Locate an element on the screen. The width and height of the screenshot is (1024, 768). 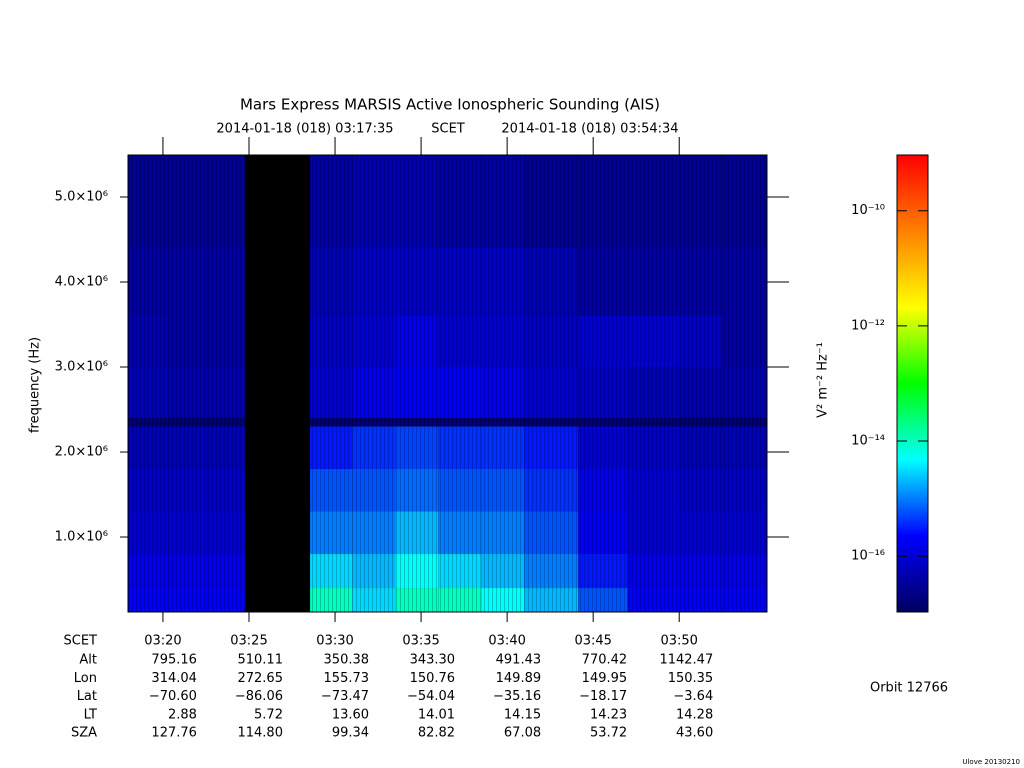
ephemeris-value: −70.60 is located at coordinates (173, 696).